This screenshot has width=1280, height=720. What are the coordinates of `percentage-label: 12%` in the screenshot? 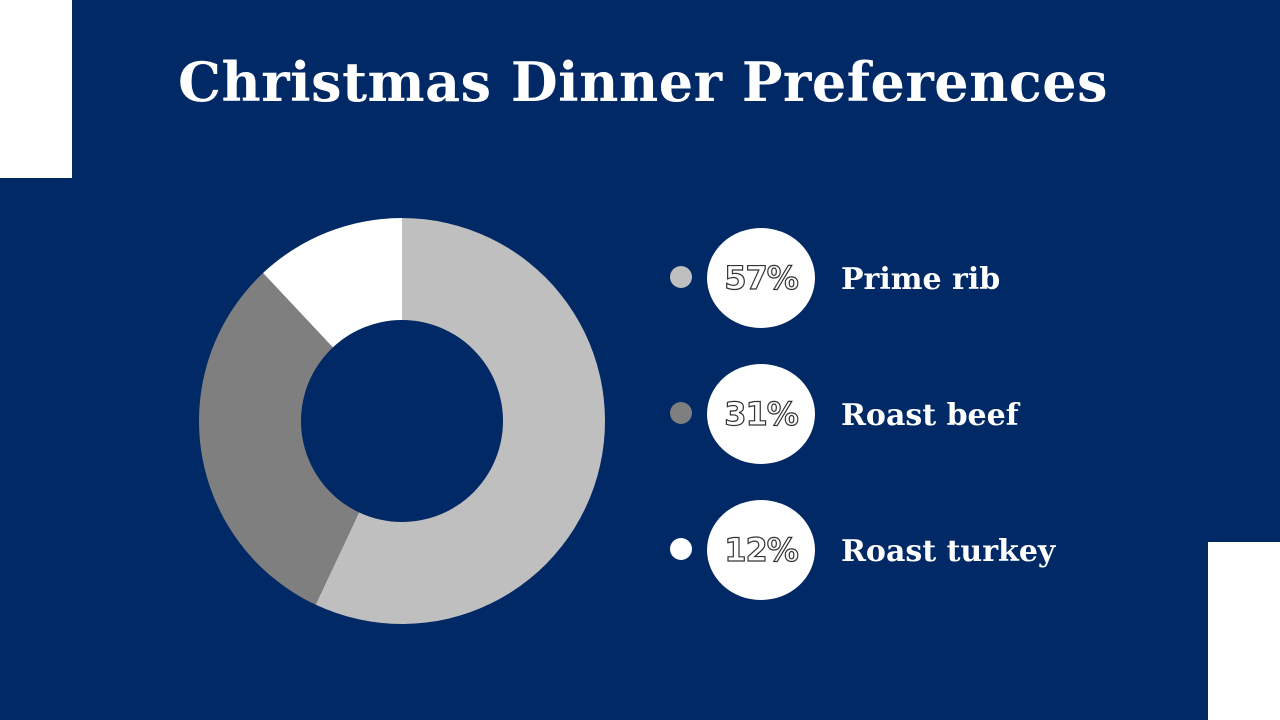 It's located at (762, 549).